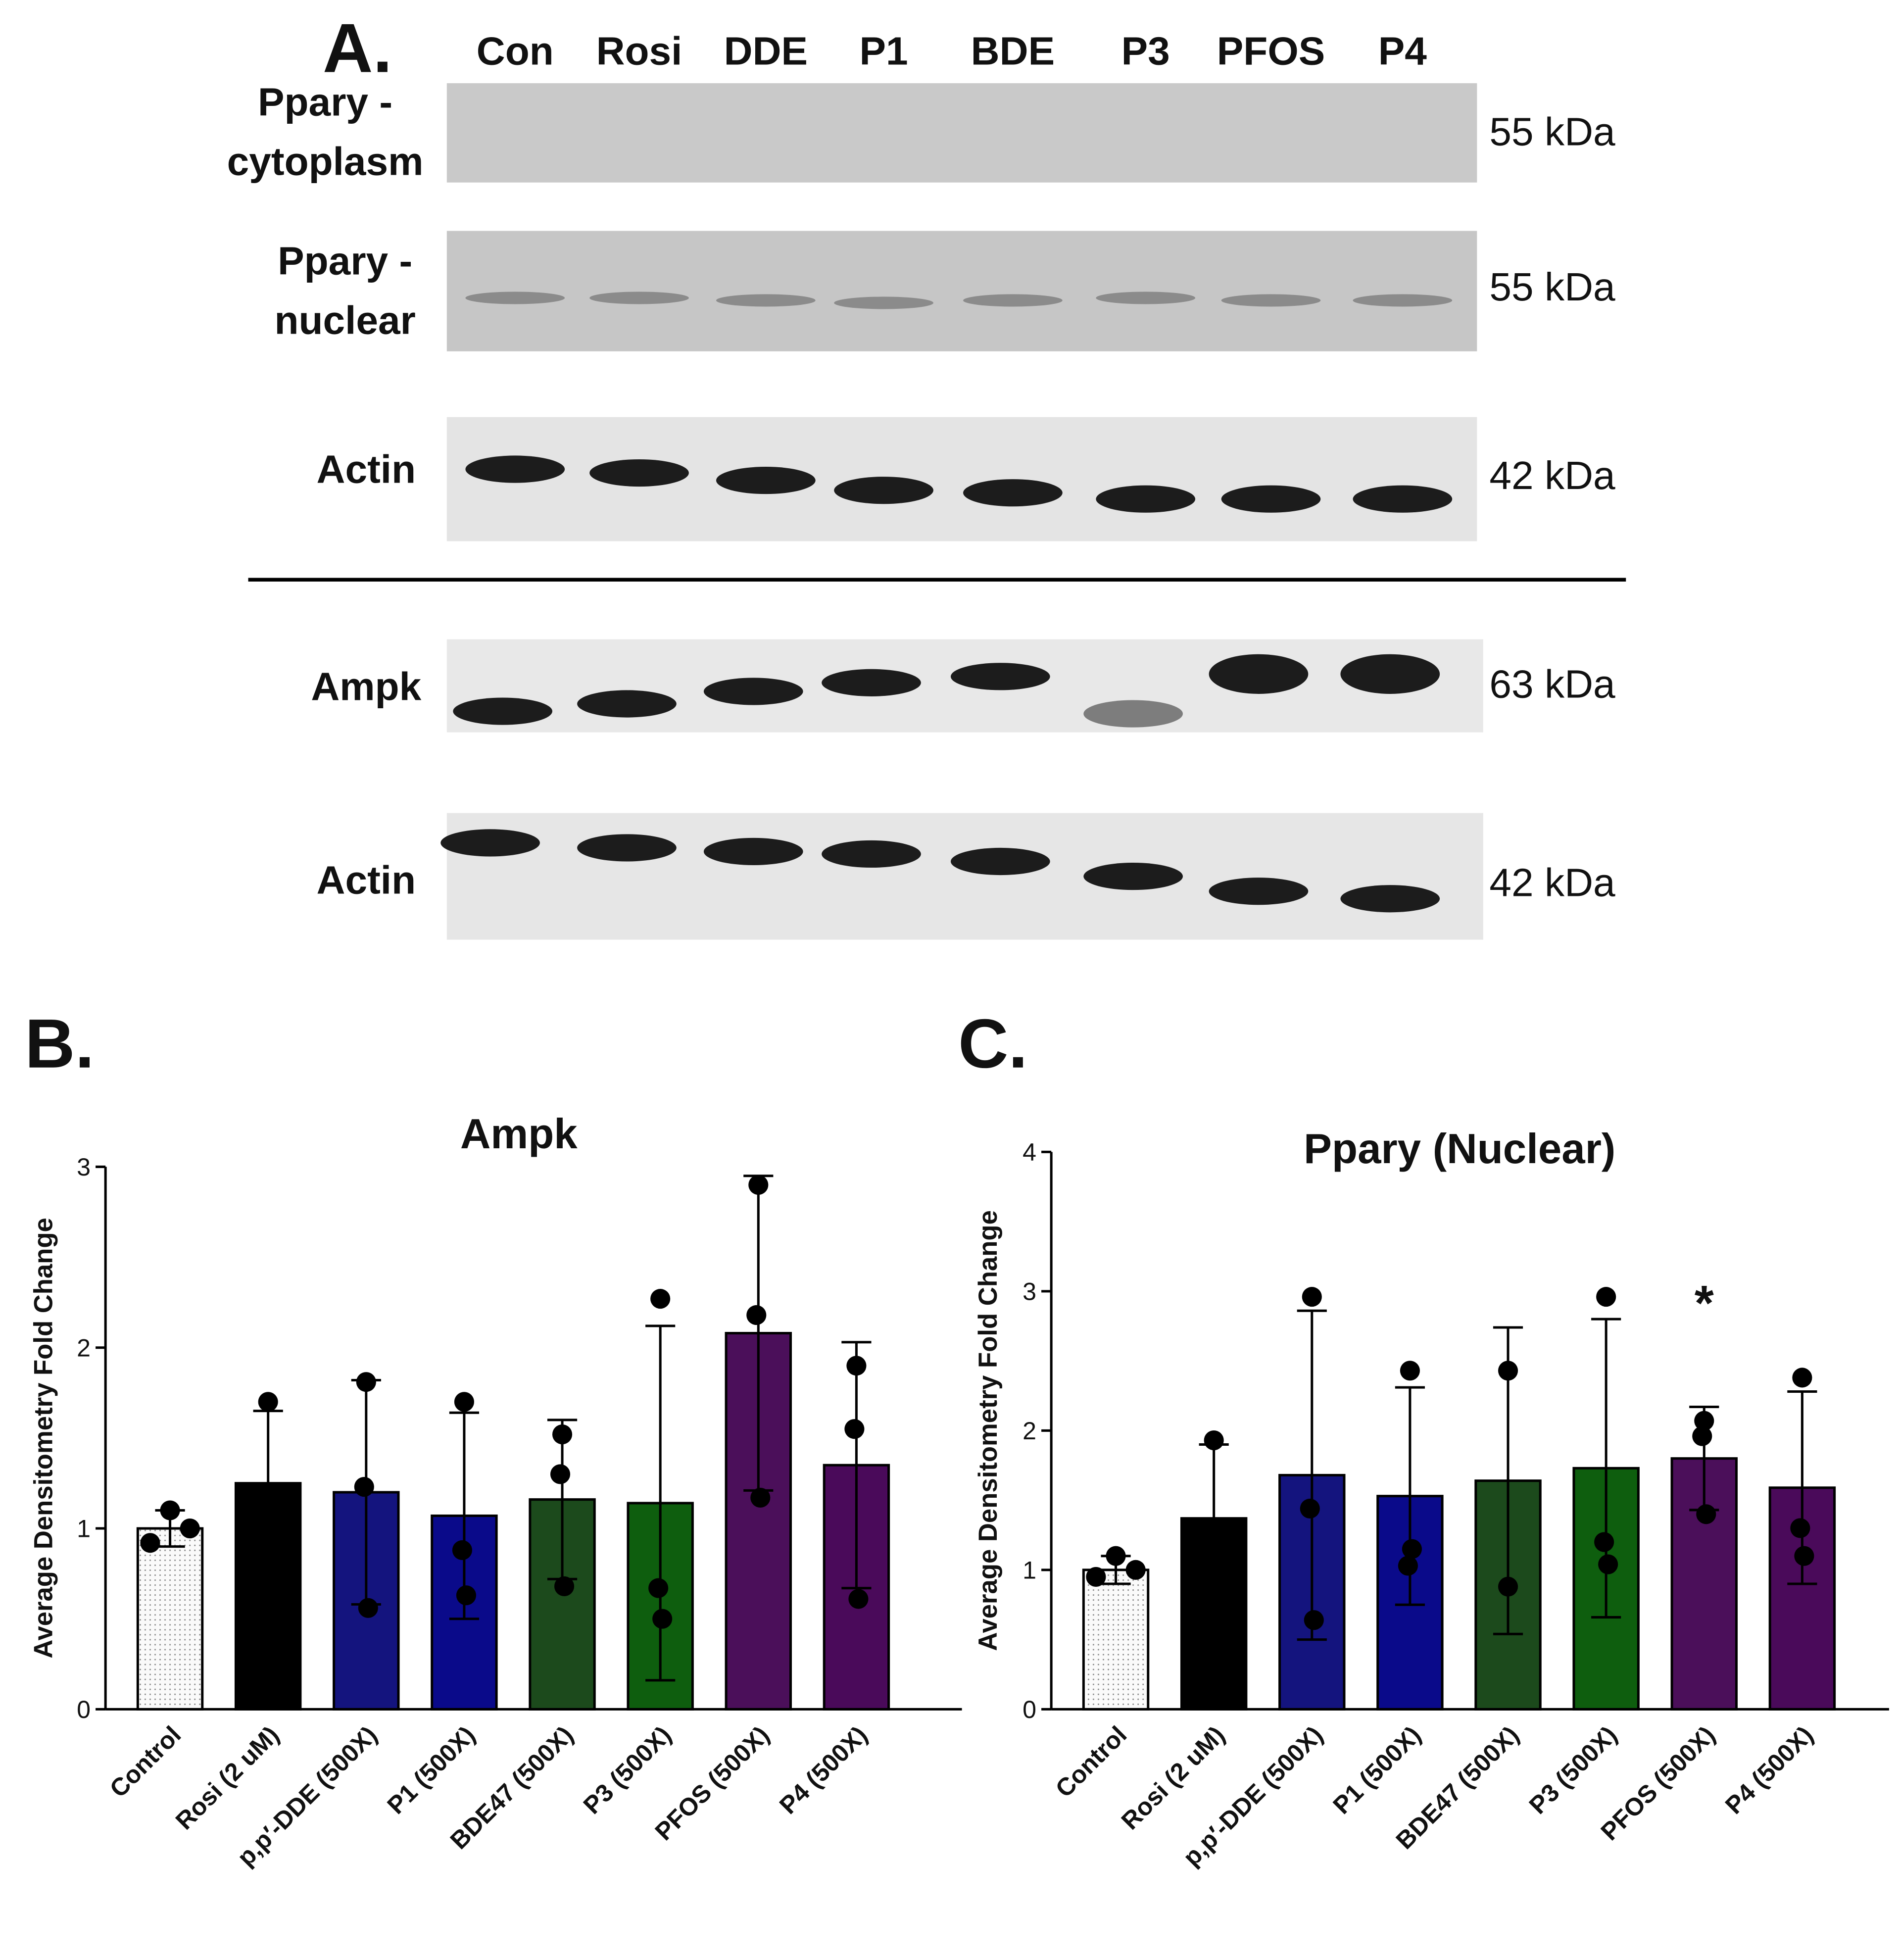 The image size is (1899, 1960). Describe the element at coordinates (1013, 51) in the screenshot. I see `lane-label: BDE` at that location.